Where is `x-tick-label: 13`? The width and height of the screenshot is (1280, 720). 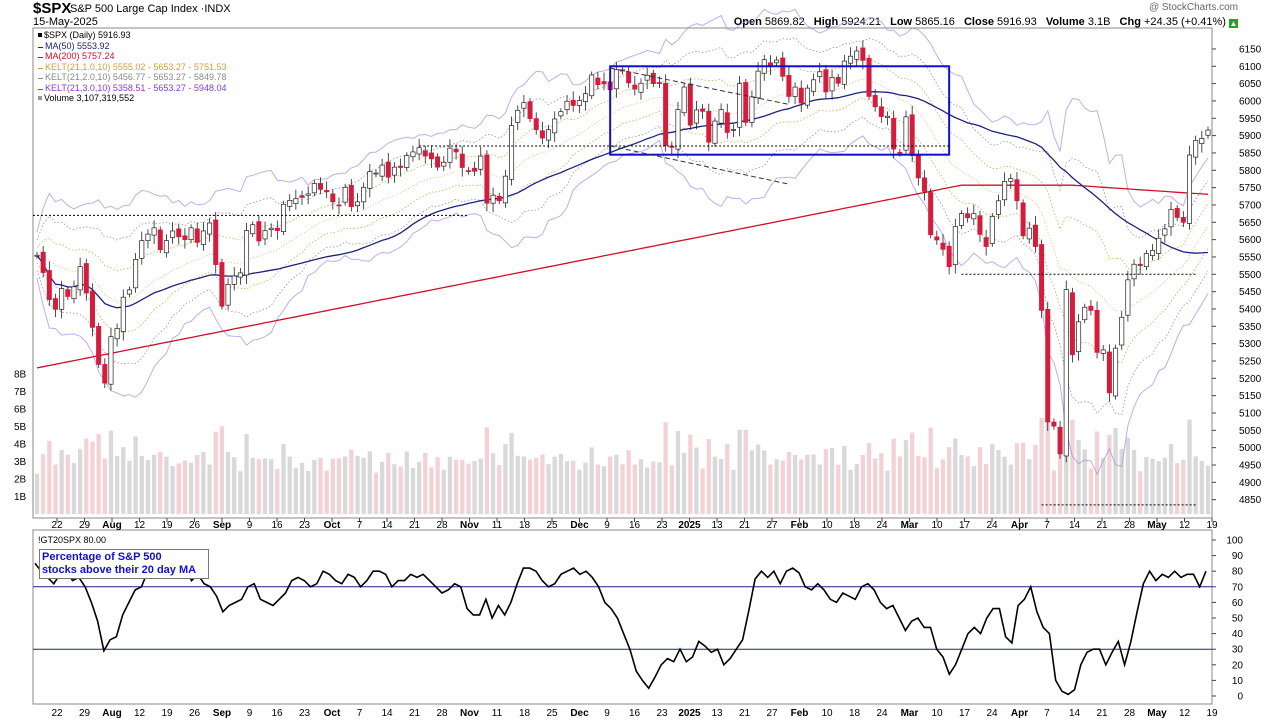
x-tick-label: 13 is located at coordinates (717, 713).